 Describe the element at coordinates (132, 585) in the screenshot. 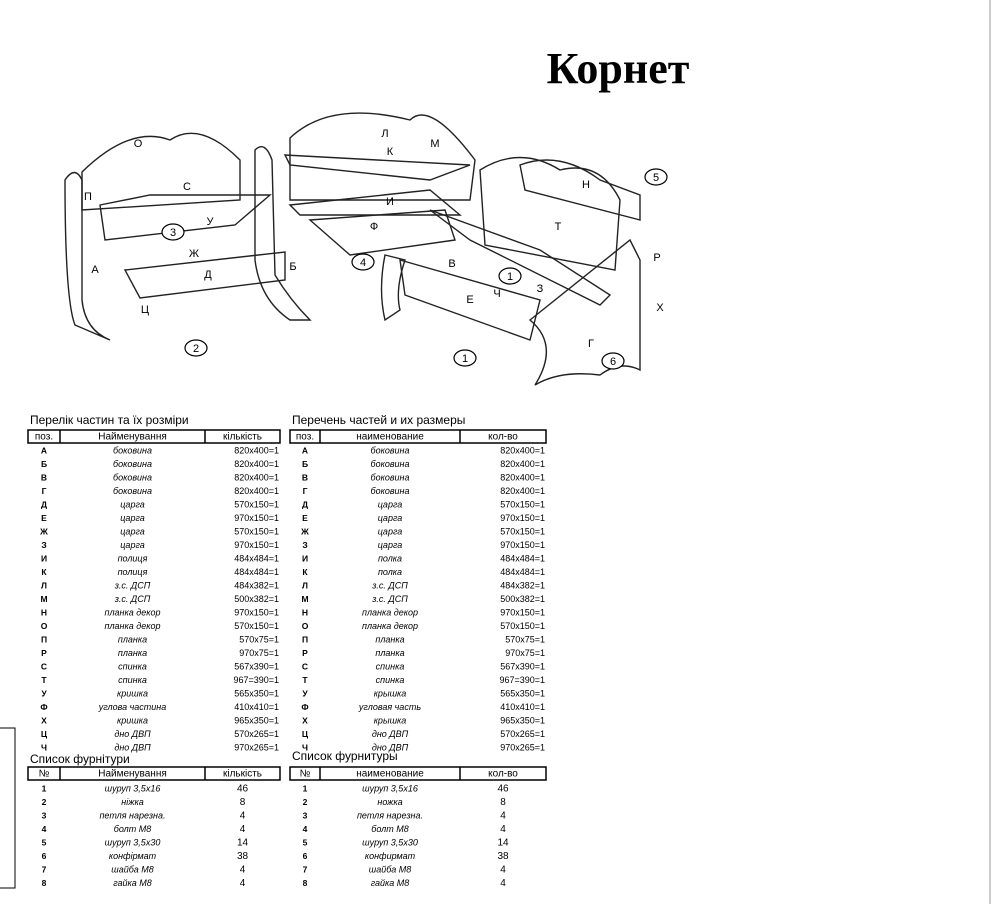

I see `row-name: з.с. ДСП` at that location.